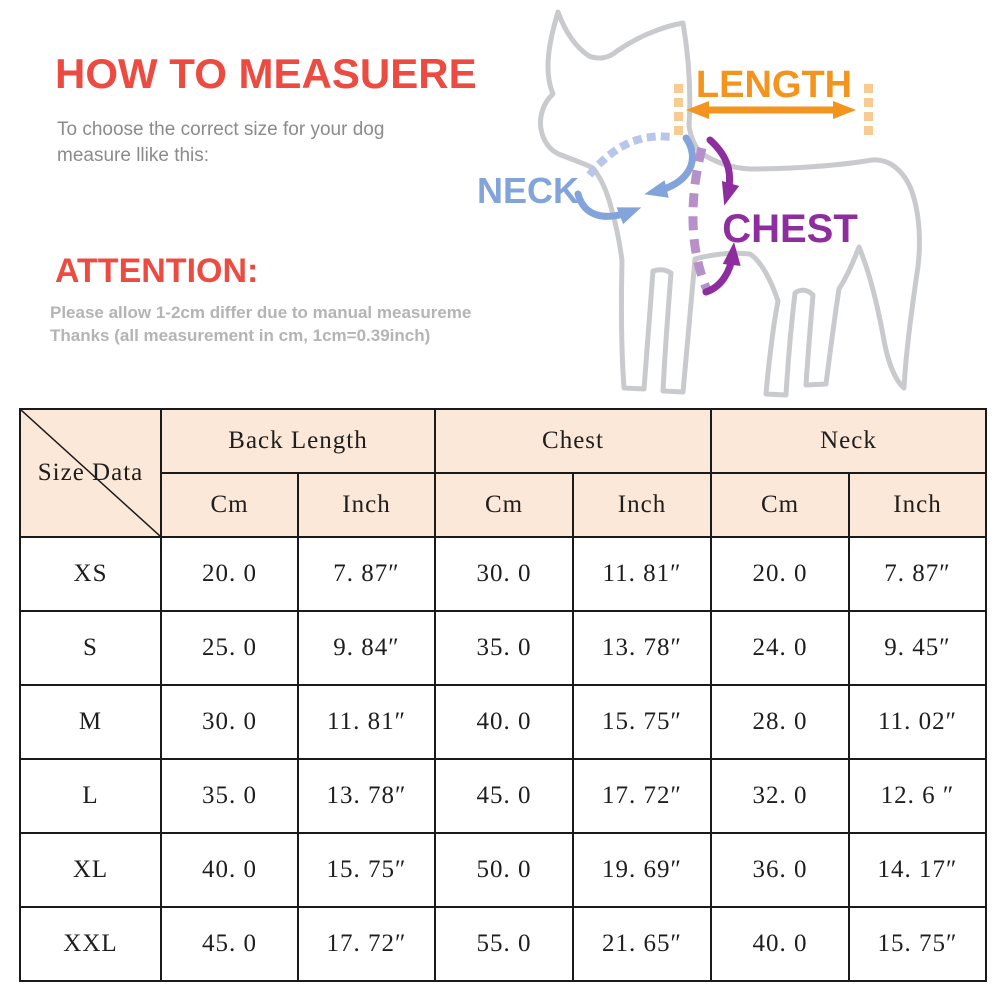  What do you see at coordinates (868, 109) in the screenshot?
I see `length-guide-dots-right` at bounding box center [868, 109].